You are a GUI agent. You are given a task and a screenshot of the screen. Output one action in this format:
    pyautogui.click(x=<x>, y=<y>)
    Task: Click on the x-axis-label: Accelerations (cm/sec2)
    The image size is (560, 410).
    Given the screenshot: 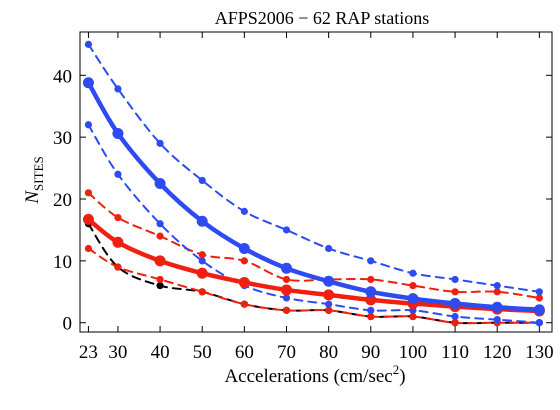 What is the action you would take?
    pyautogui.click(x=314, y=374)
    